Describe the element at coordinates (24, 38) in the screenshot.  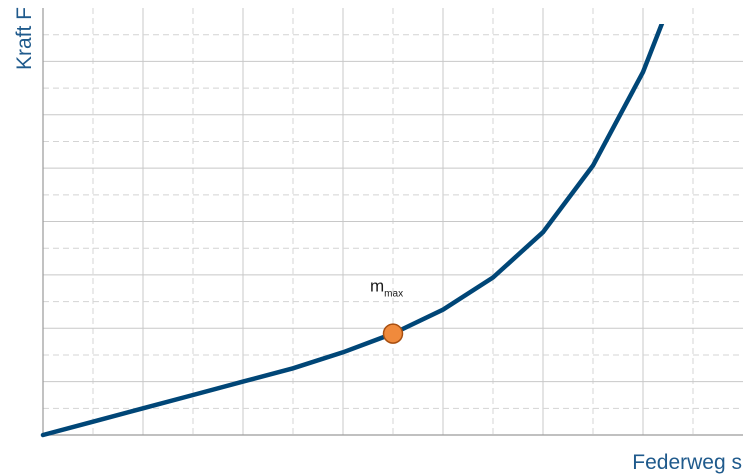
I see `y-axis-label: Kraft F` at that location.